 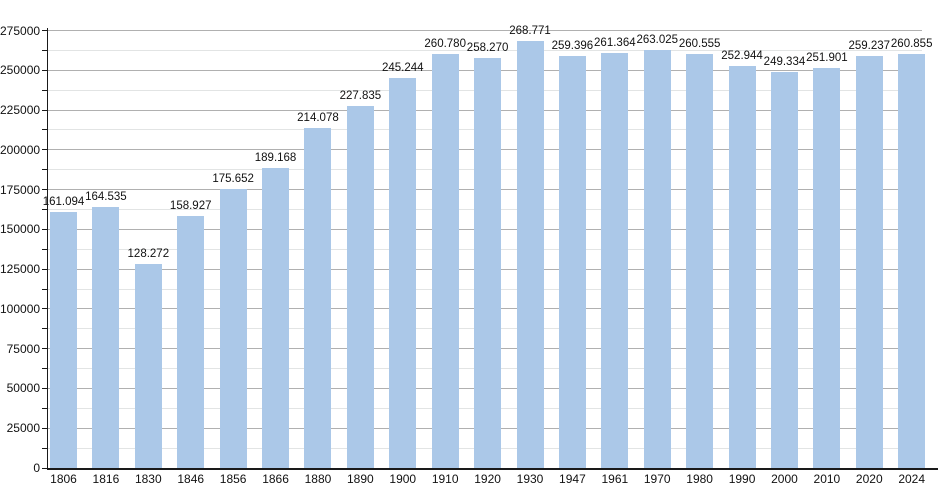 I want to click on x-axis-label: 1900, so click(x=403, y=479).